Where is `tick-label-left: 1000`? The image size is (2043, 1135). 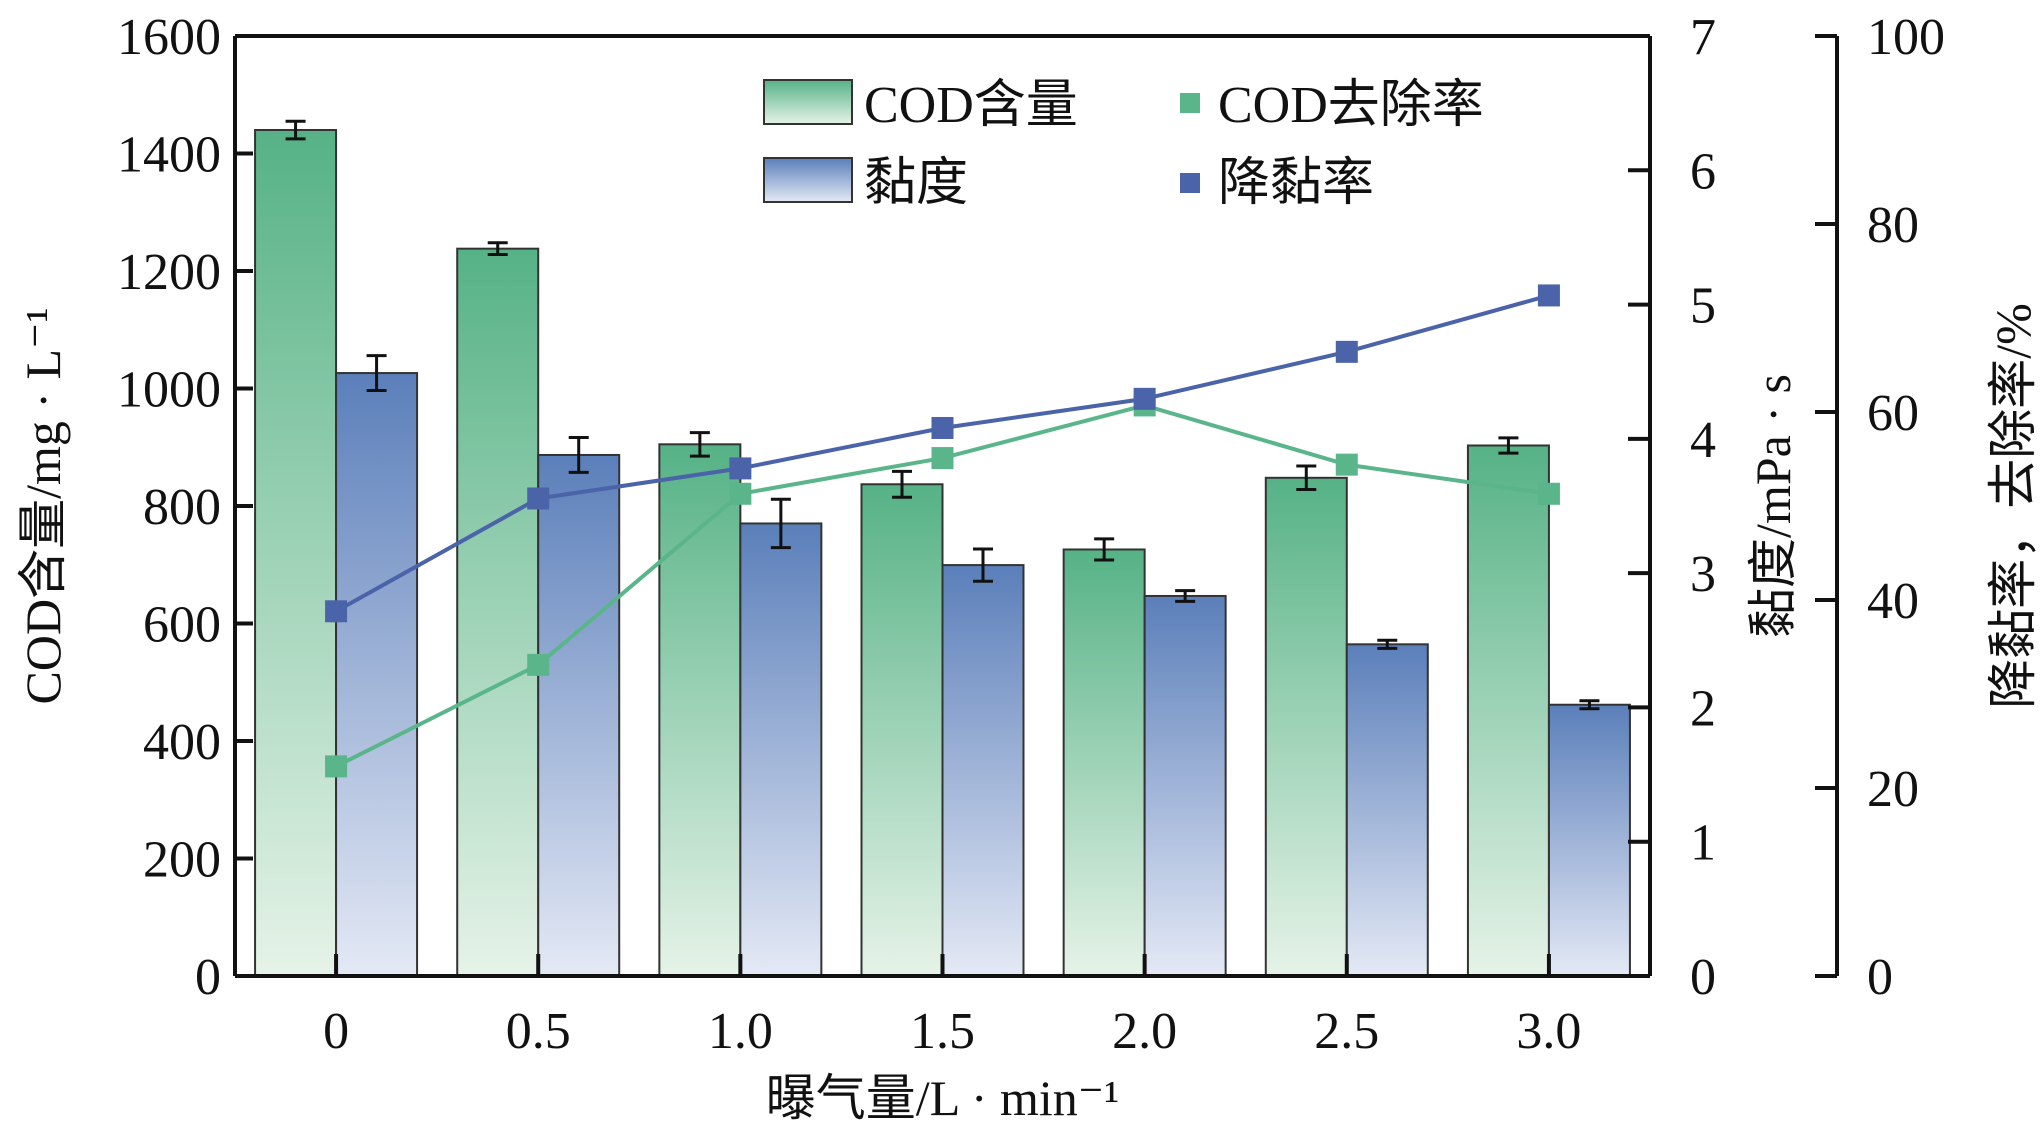
tick-label-left: 1000 is located at coordinates (169, 390).